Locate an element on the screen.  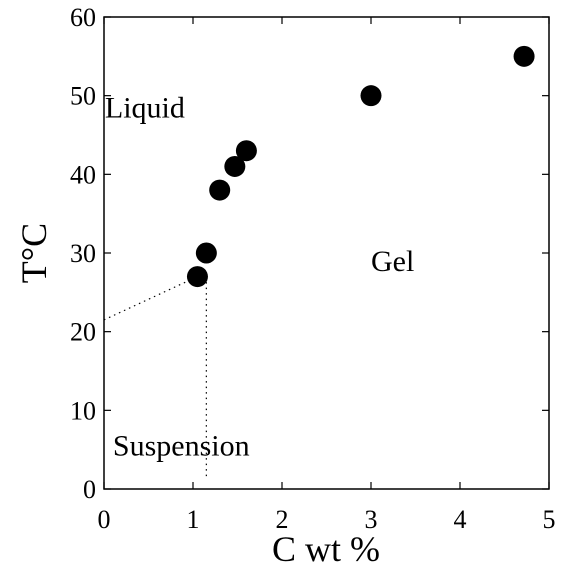
region-label-liquid: Liquid is located at coordinates (145, 107).